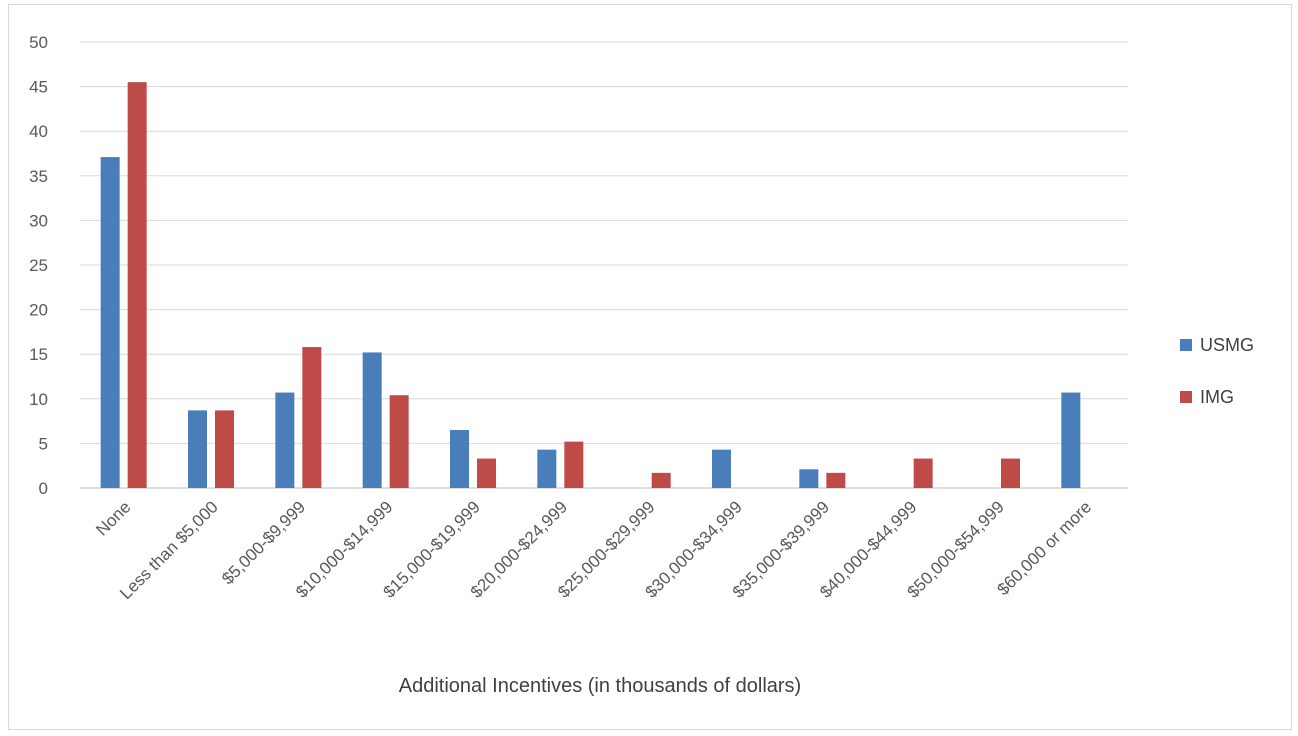  I want to click on y-tick-label: 25, so click(38, 265).